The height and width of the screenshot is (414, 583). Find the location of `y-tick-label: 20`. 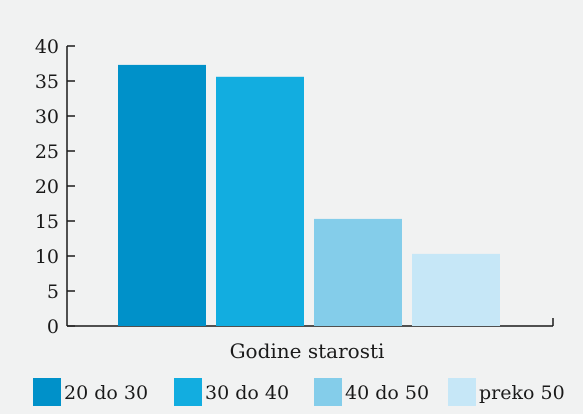

y-tick-label: 20 is located at coordinates (47, 187).